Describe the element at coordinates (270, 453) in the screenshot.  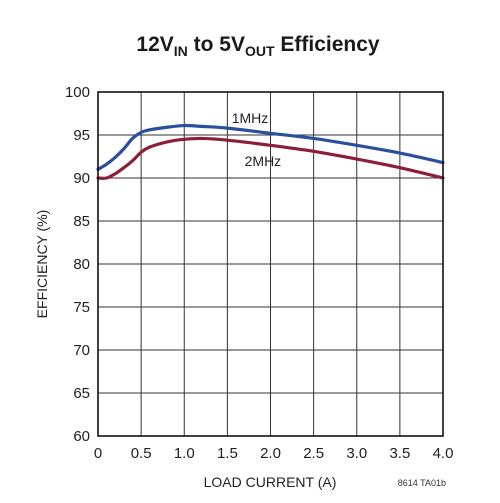
I see `x-tick-label: 2.0` at that location.